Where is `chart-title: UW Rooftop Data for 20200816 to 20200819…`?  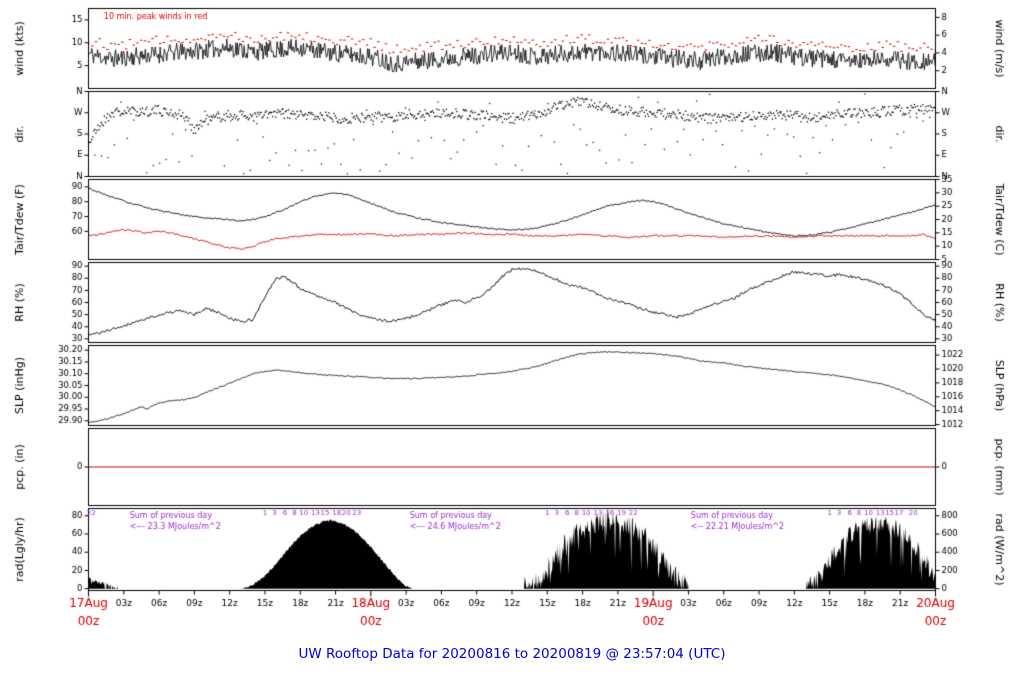
chart-title: UW Rooftop Data for 20200816 to 20200819… is located at coordinates (512, 654).